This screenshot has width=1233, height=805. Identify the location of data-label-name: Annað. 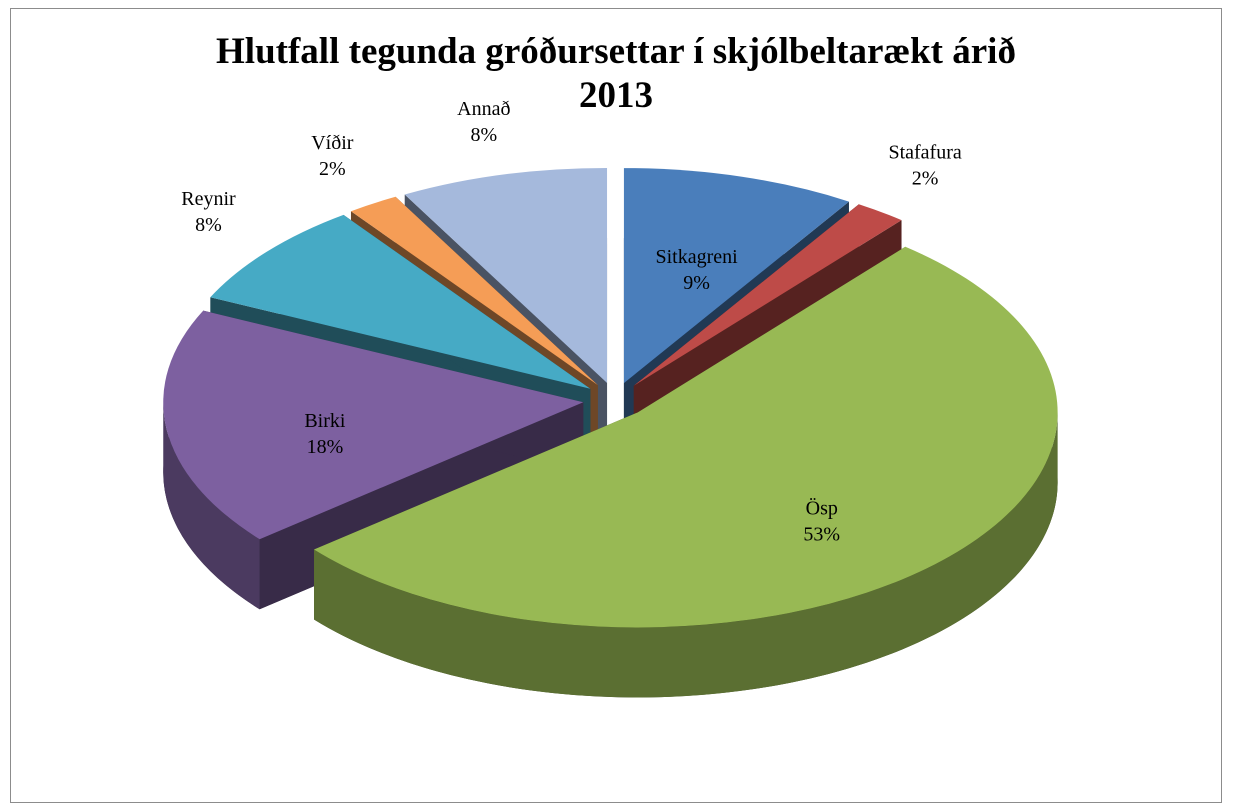
(483, 109).